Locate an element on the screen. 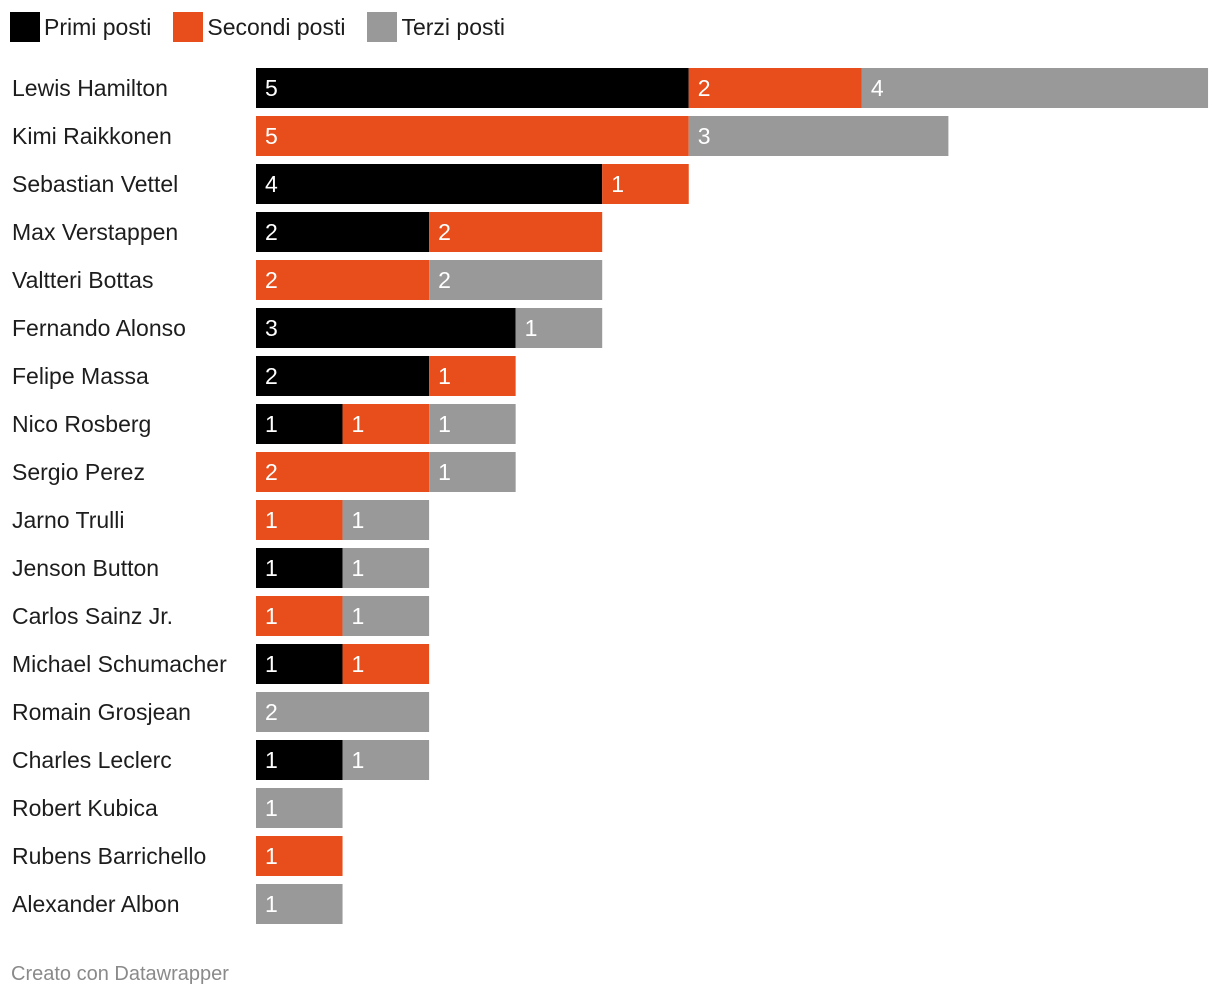 This screenshot has width=1220, height=1002. legend-label: Terzi posti is located at coordinates (453, 26).